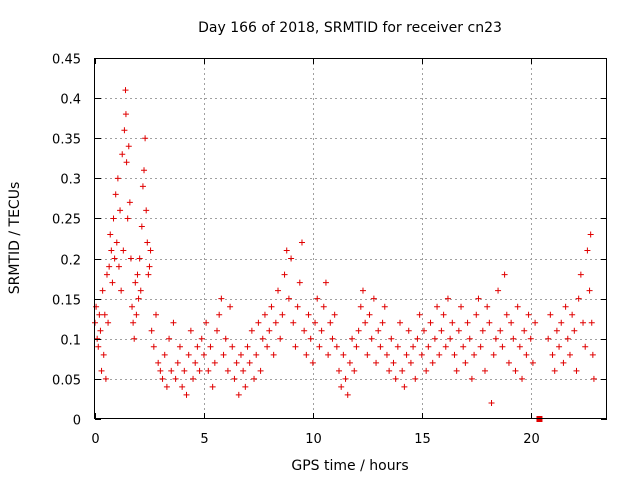  I want to click on y-axis-label: SRMTID / TECUs, so click(15, 238).